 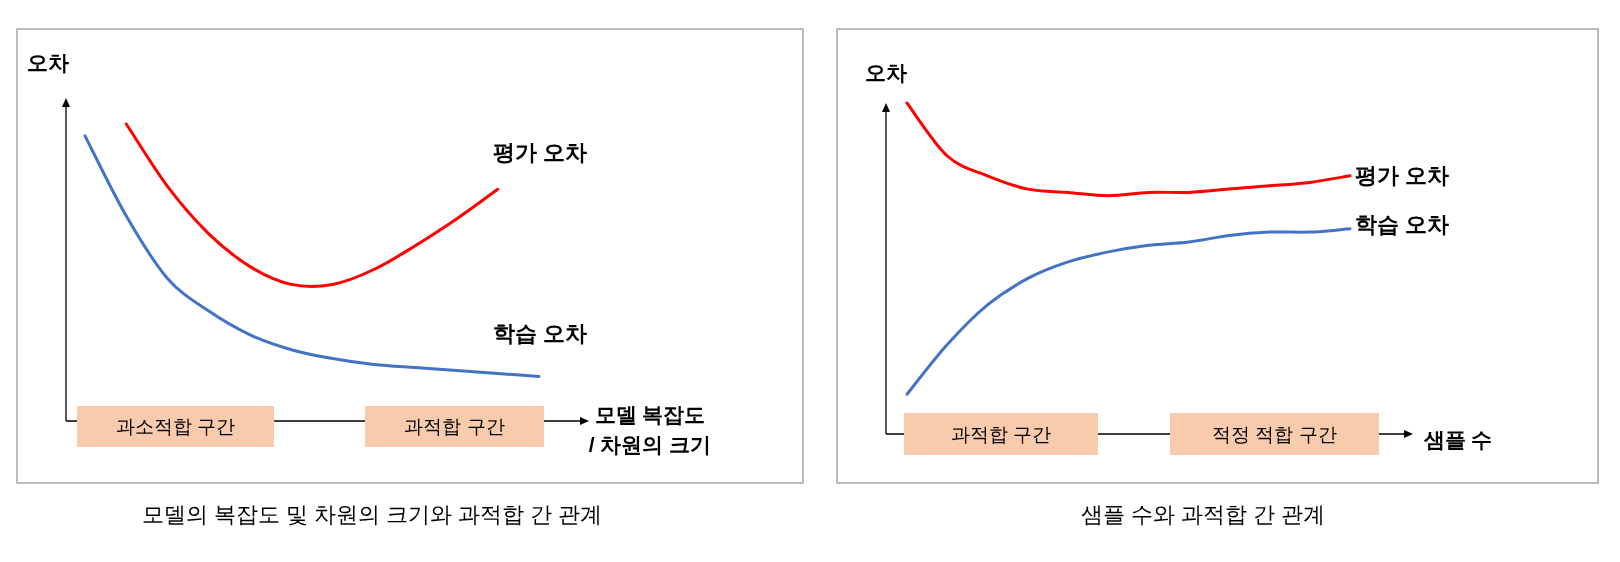 I want to click on annotation: 과소적합 구간, so click(x=175, y=426).